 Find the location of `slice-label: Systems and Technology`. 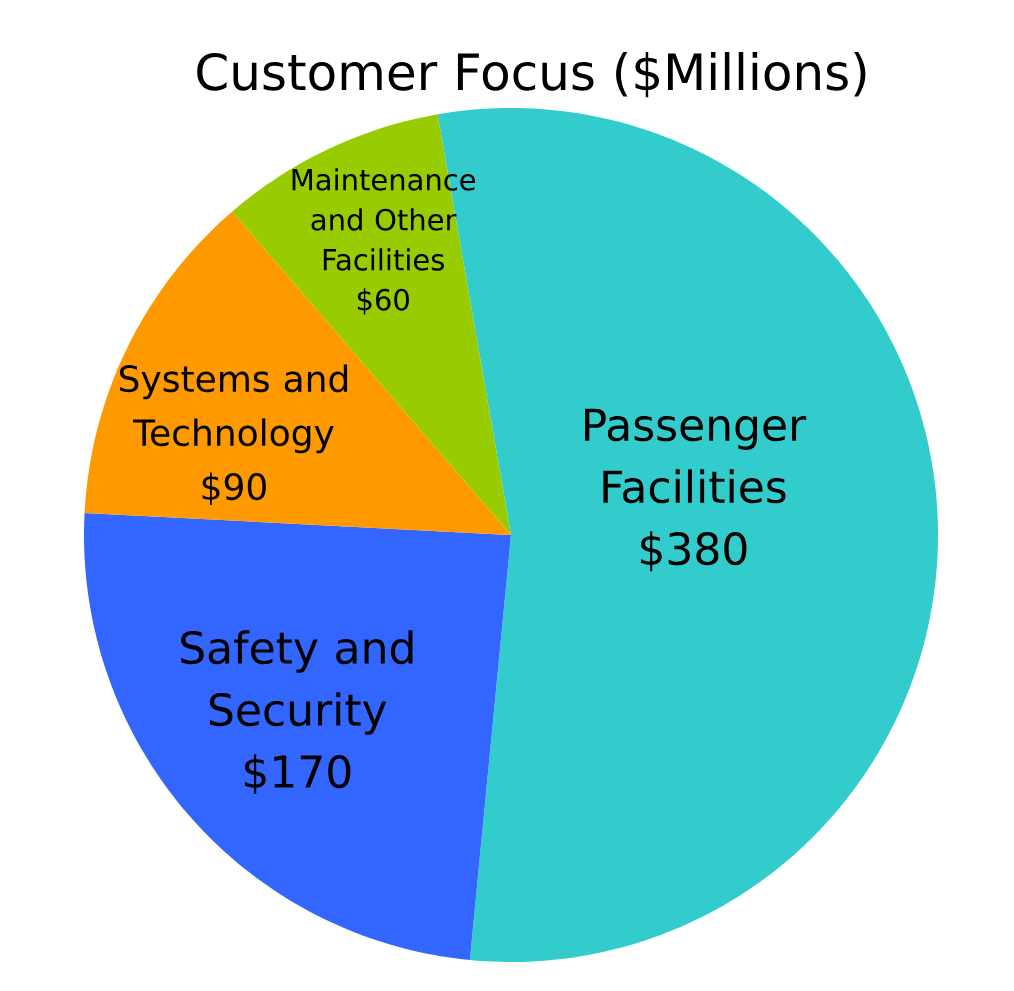

slice-label: Systems and Technology is located at coordinates (233, 409).